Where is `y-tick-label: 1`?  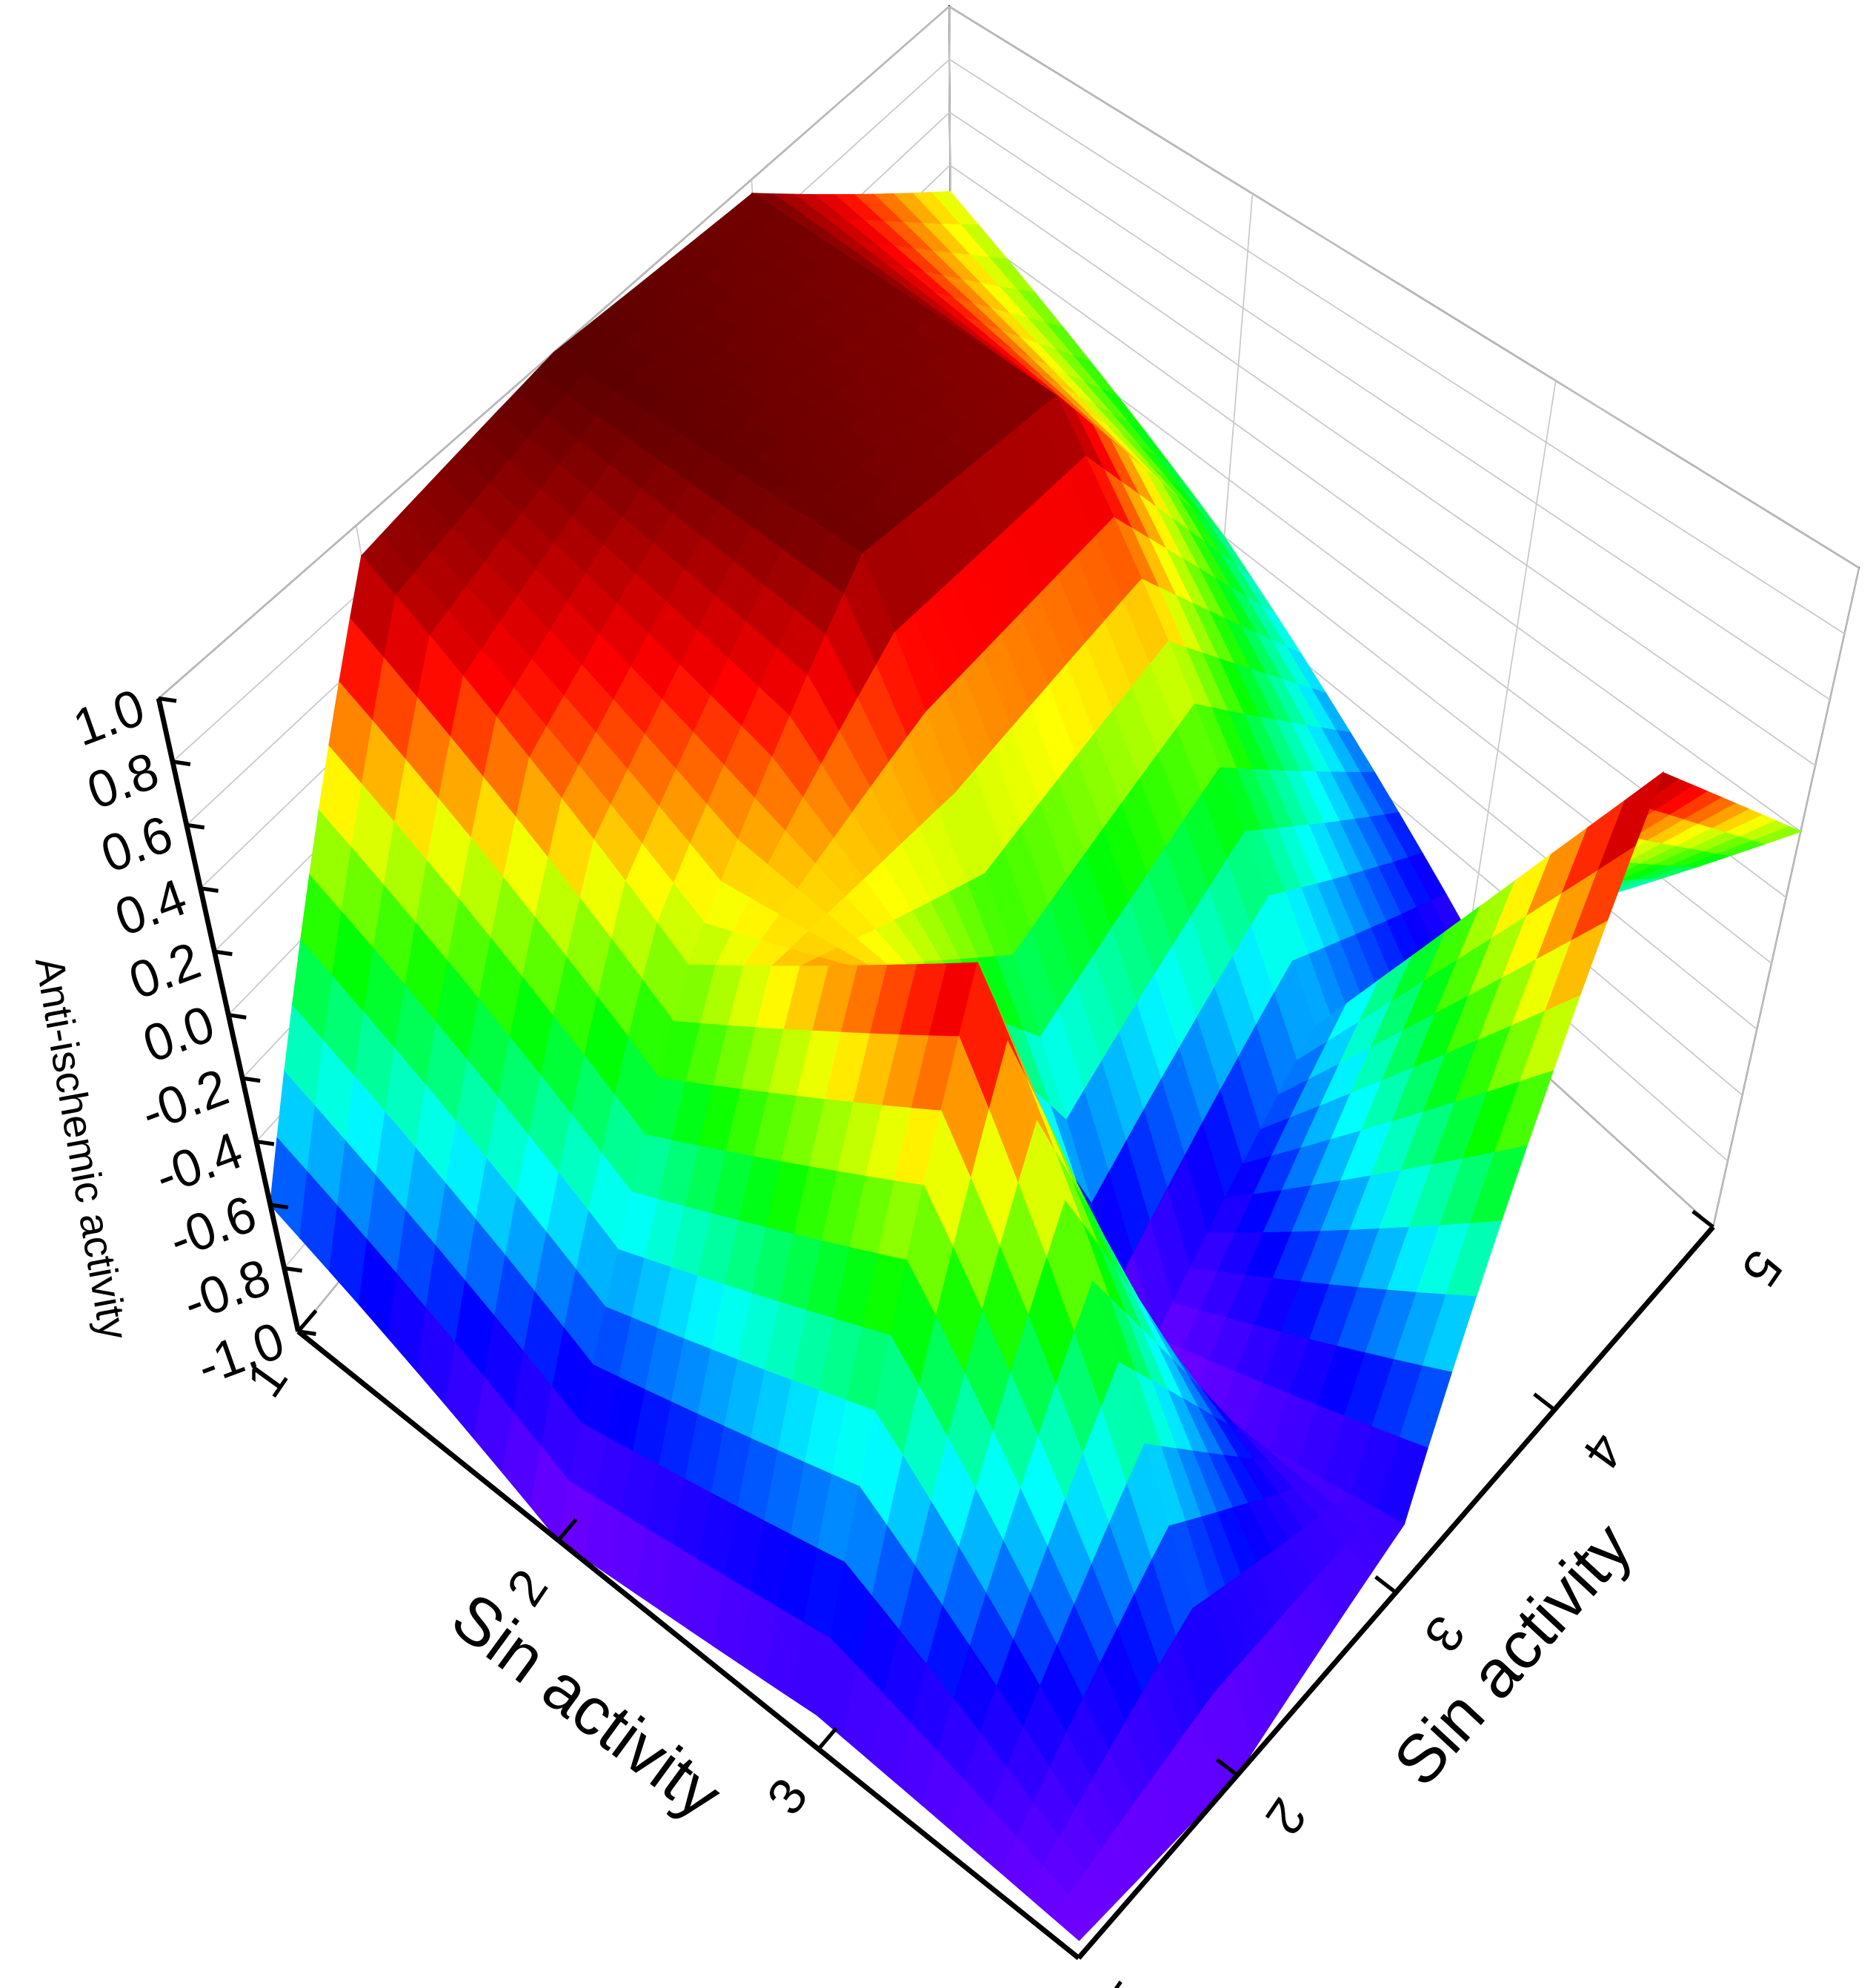 y-tick-label: 1 is located at coordinates (1128, 1979).